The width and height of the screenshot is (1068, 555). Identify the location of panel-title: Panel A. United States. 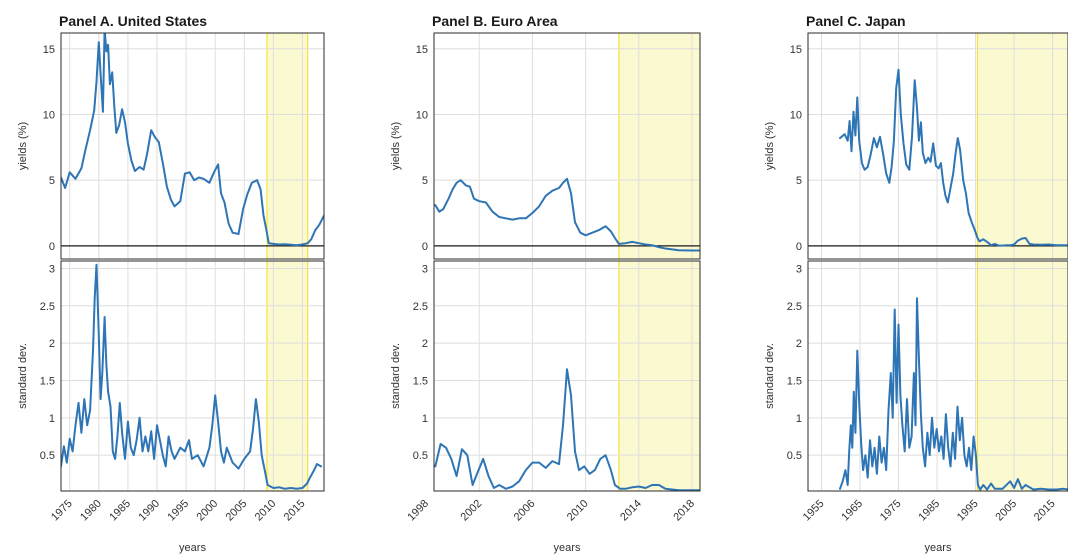
(133, 21).